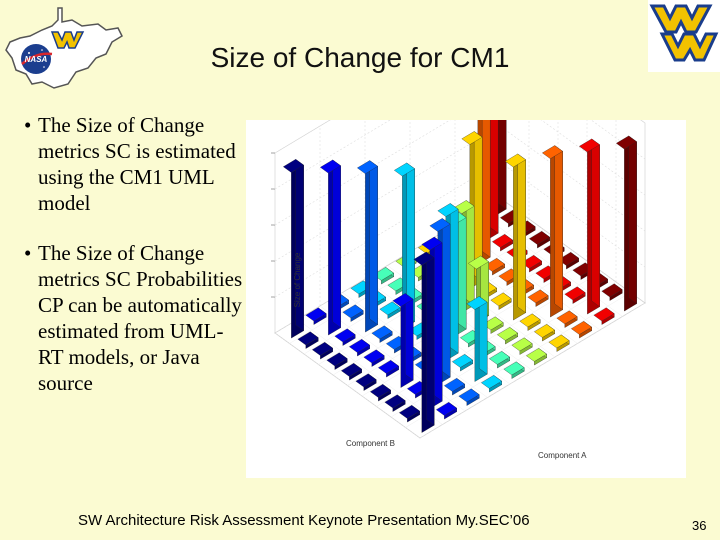 This screenshot has width=720, height=540. Describe the element at coordinates (699, 525) in the screenshot. I see `page-number: 36` at that location.